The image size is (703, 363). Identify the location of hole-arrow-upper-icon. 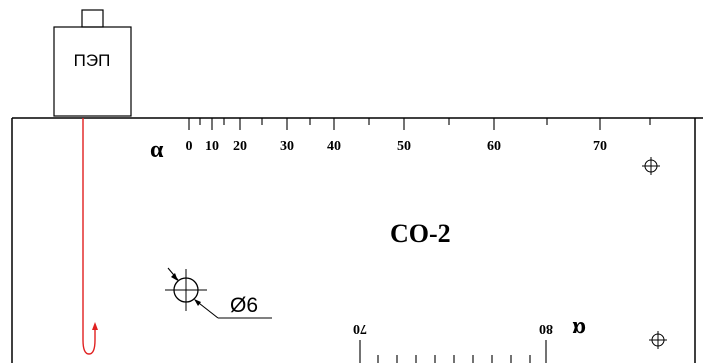
(174, 277).